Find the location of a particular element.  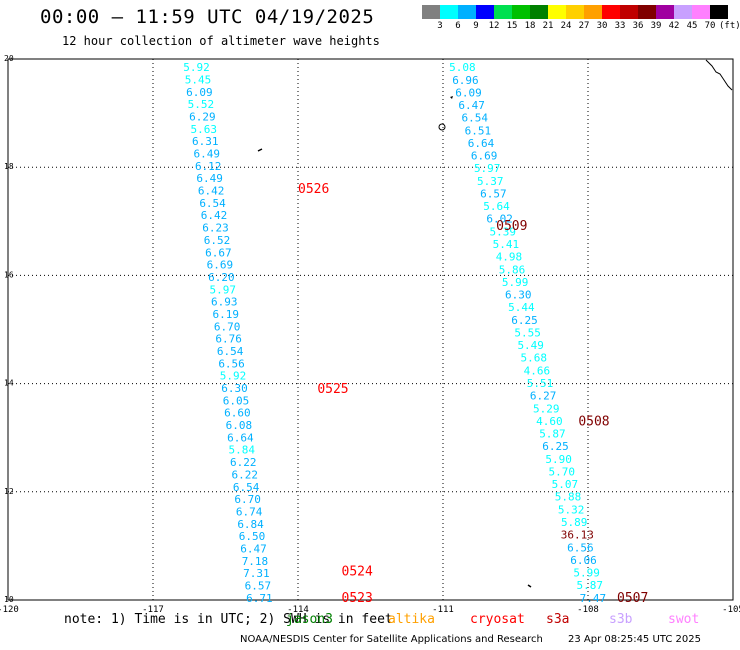

swh-value: 6.19 is located at coordinates (225, 314).